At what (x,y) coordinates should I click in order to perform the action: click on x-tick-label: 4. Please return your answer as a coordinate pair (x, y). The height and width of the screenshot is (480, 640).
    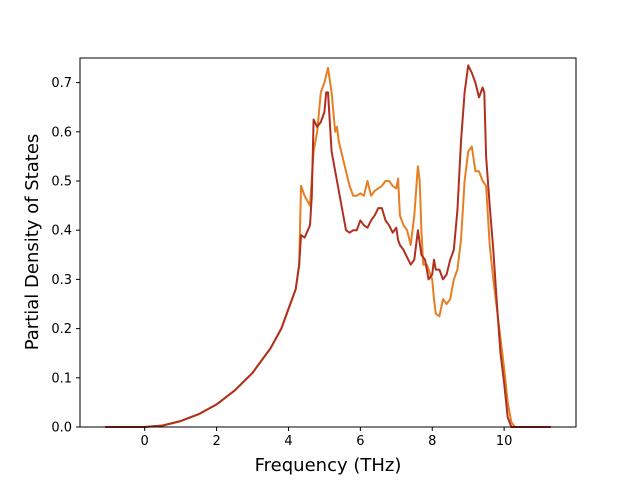
    Looking at the image, I should click on (288, 441).